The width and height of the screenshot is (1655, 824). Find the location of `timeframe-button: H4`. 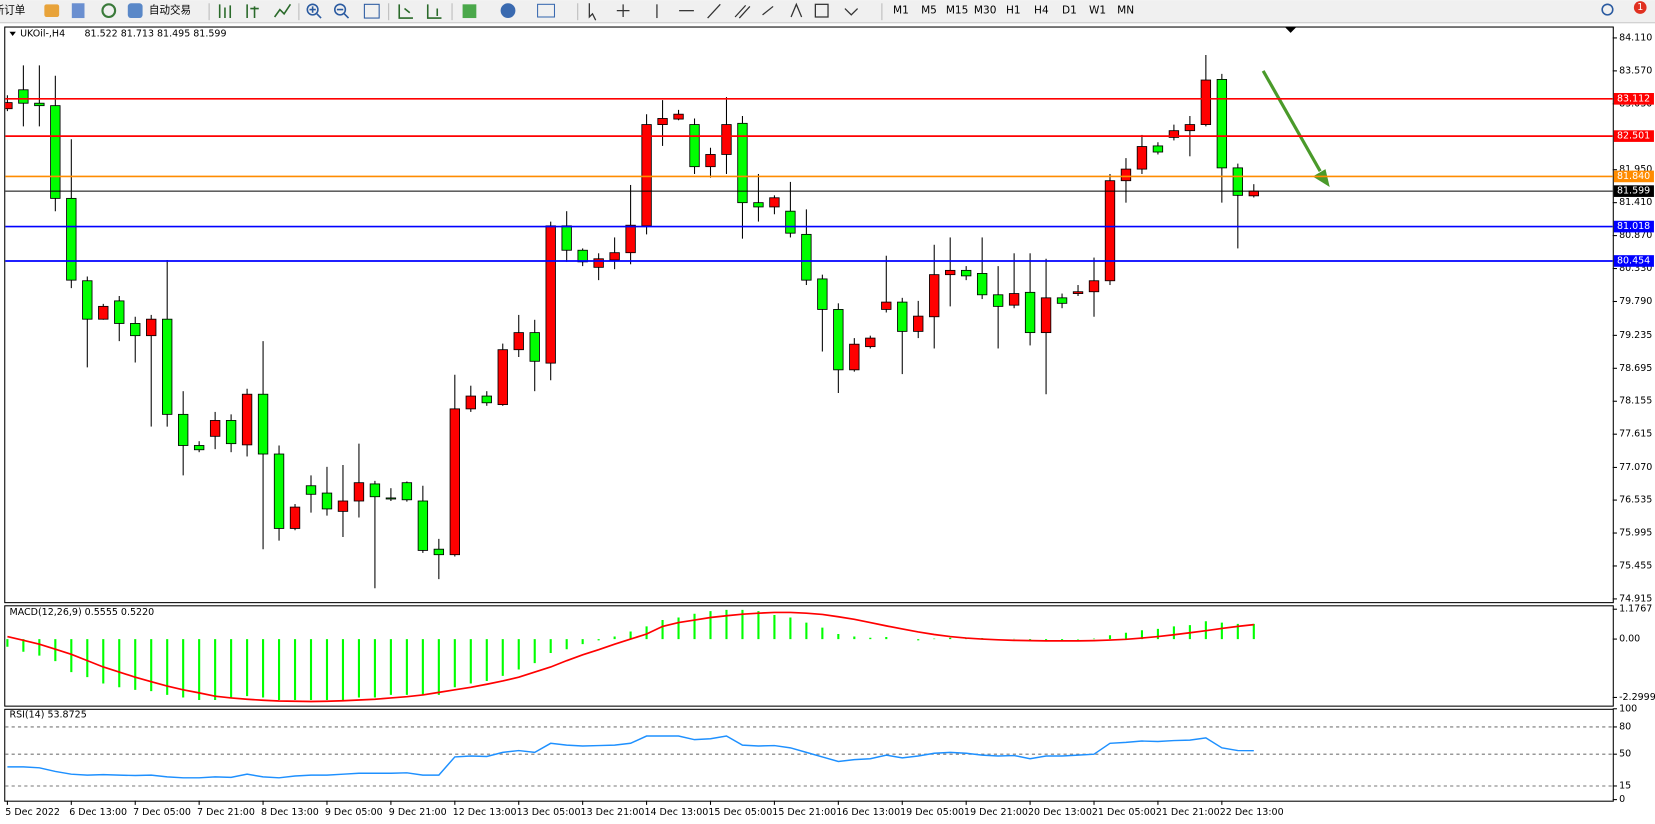

timeframe-button: H4 is located at coordinates (1041, 11).